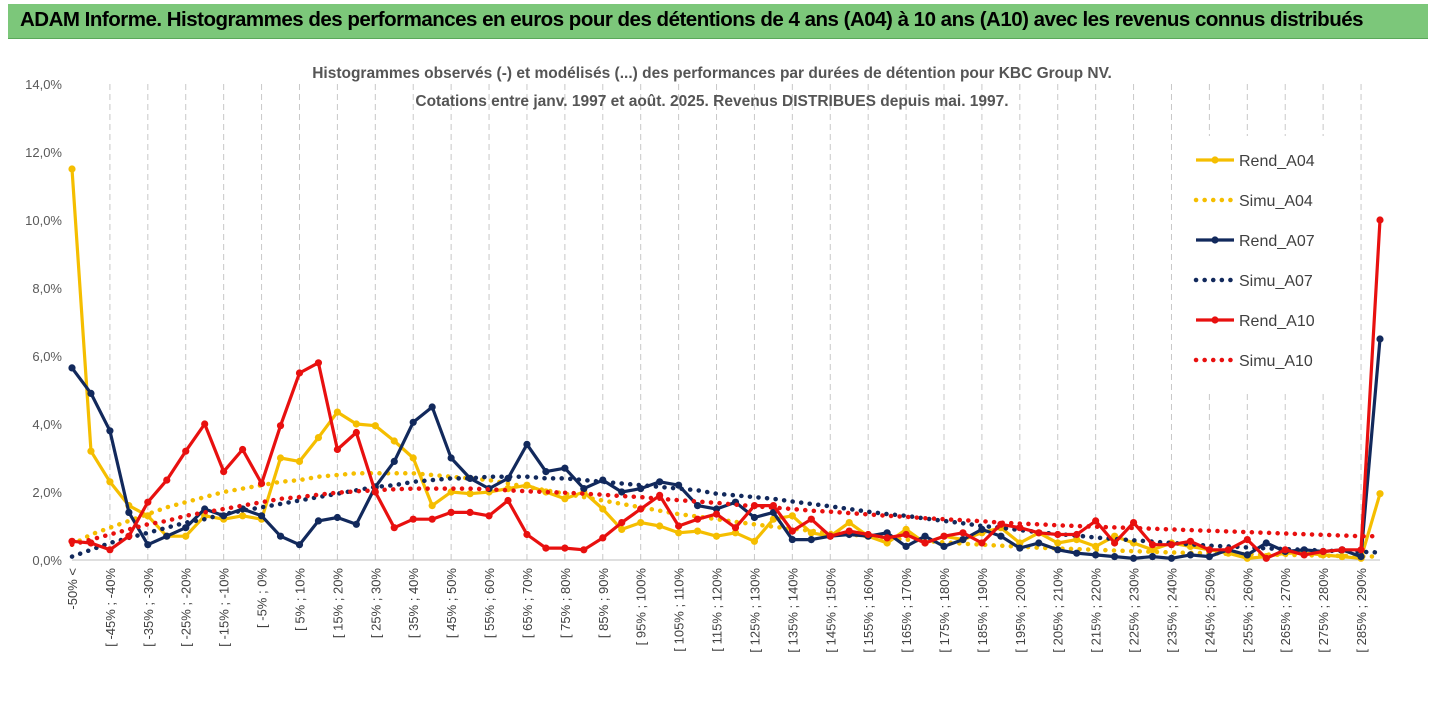  I want to click on series-Simu_A07, so click(726, 516).